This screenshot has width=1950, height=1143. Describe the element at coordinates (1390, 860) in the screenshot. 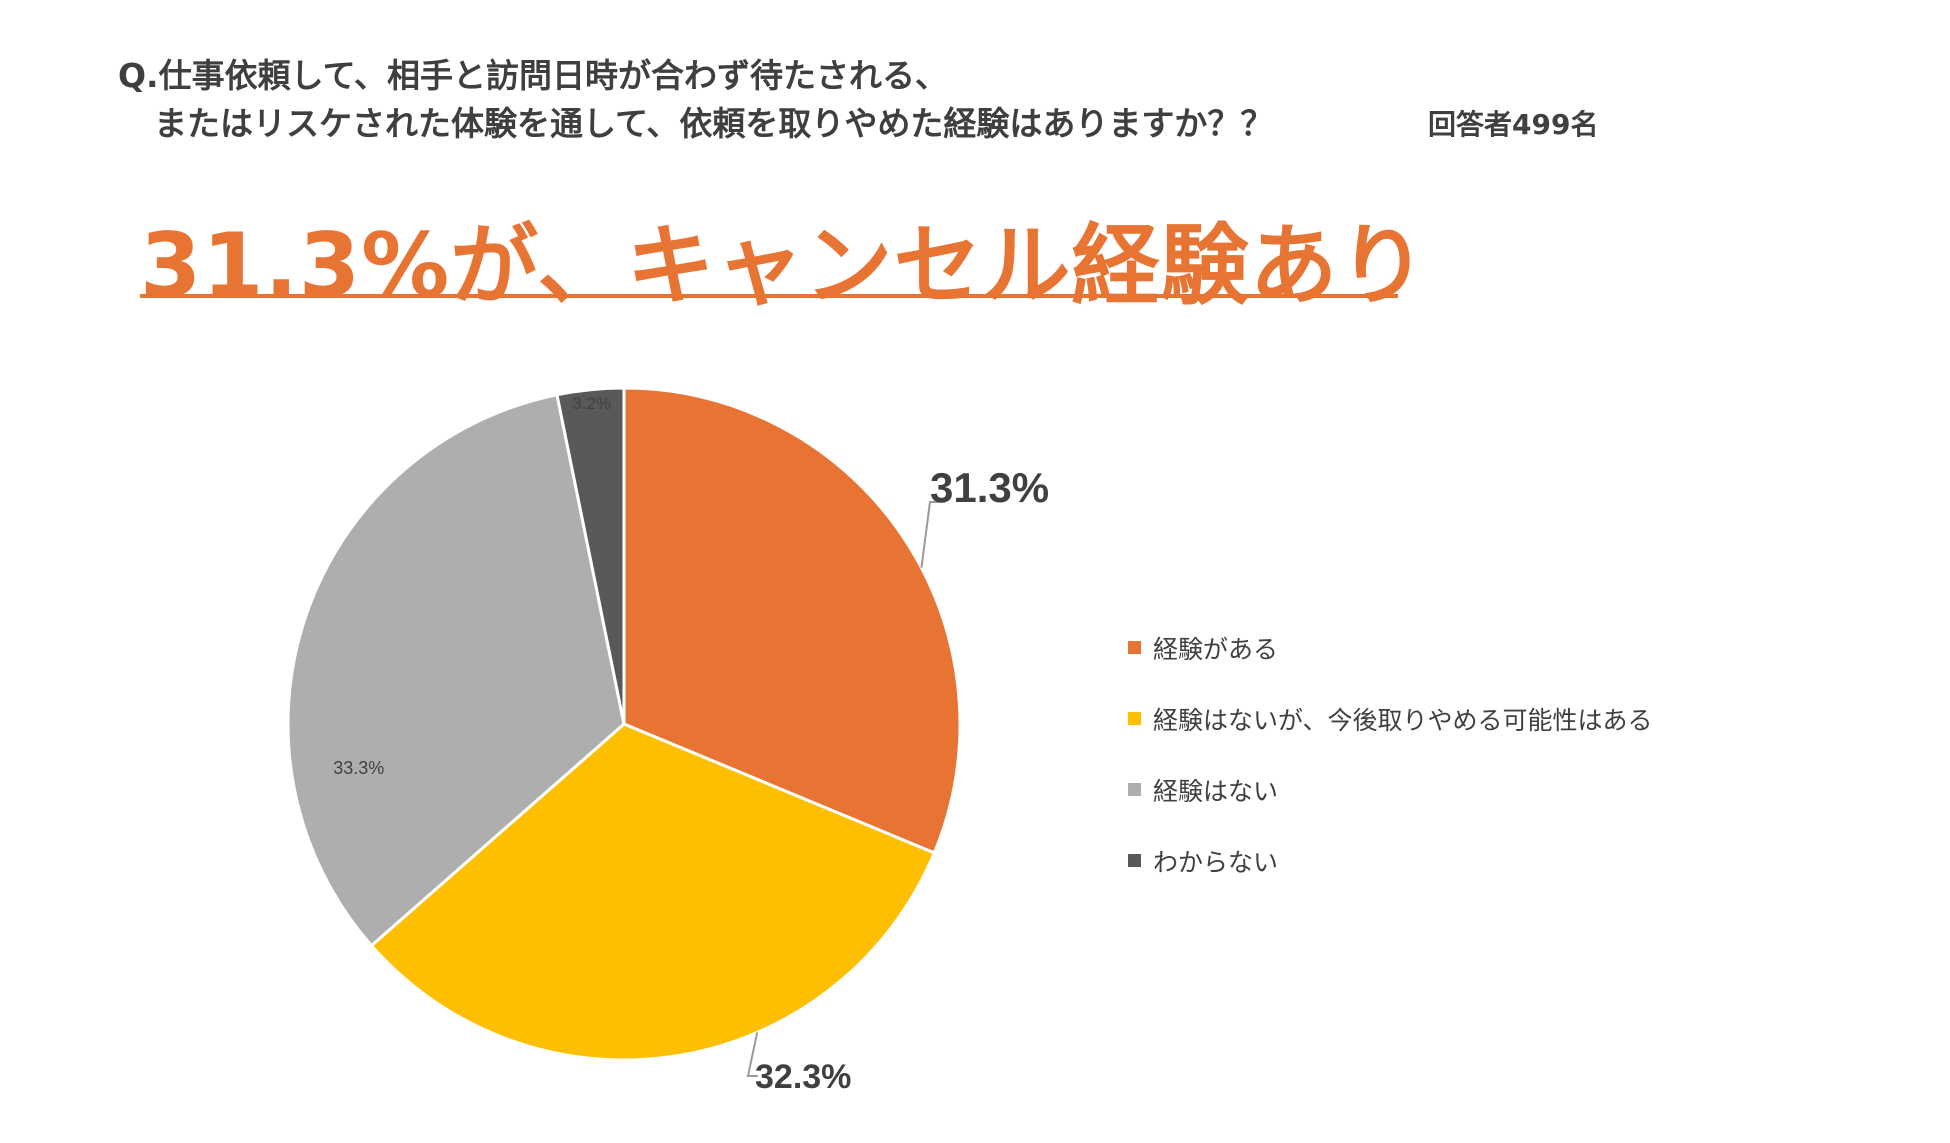

I see `legend-item-4: わからない` at that location.